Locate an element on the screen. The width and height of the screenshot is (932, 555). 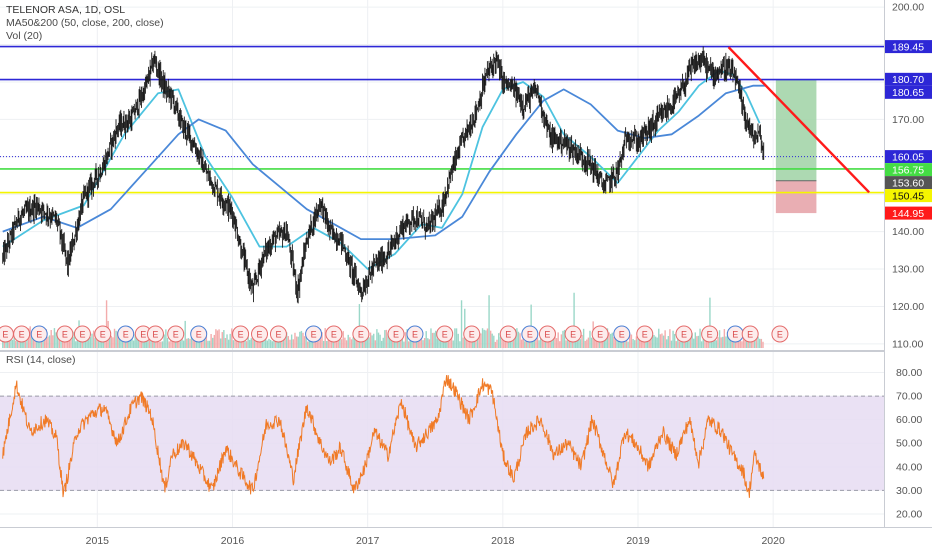
price-tick-label: 110.00 is located at coordinates (907, 344).